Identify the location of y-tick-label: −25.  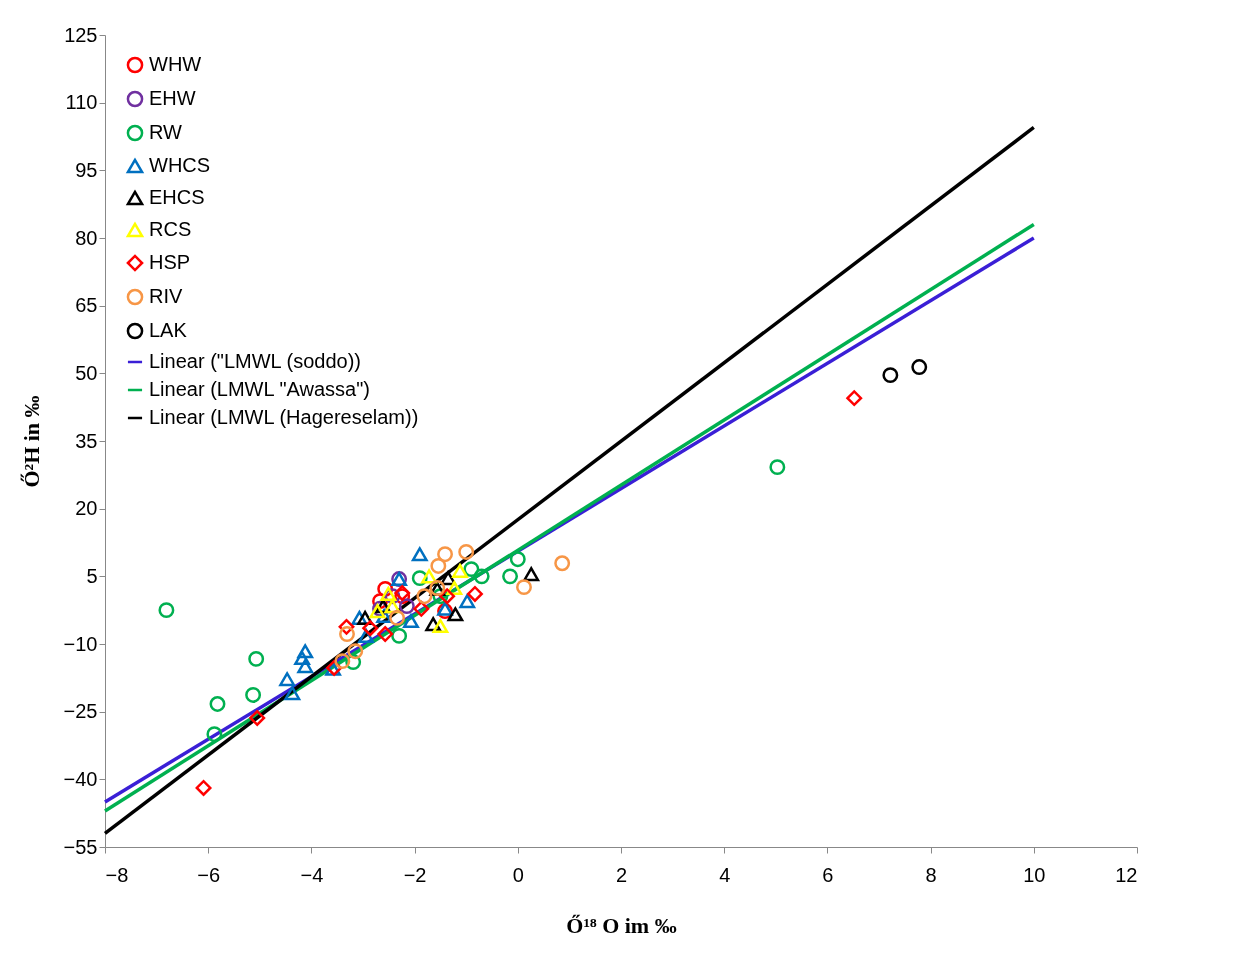
(80, 711).